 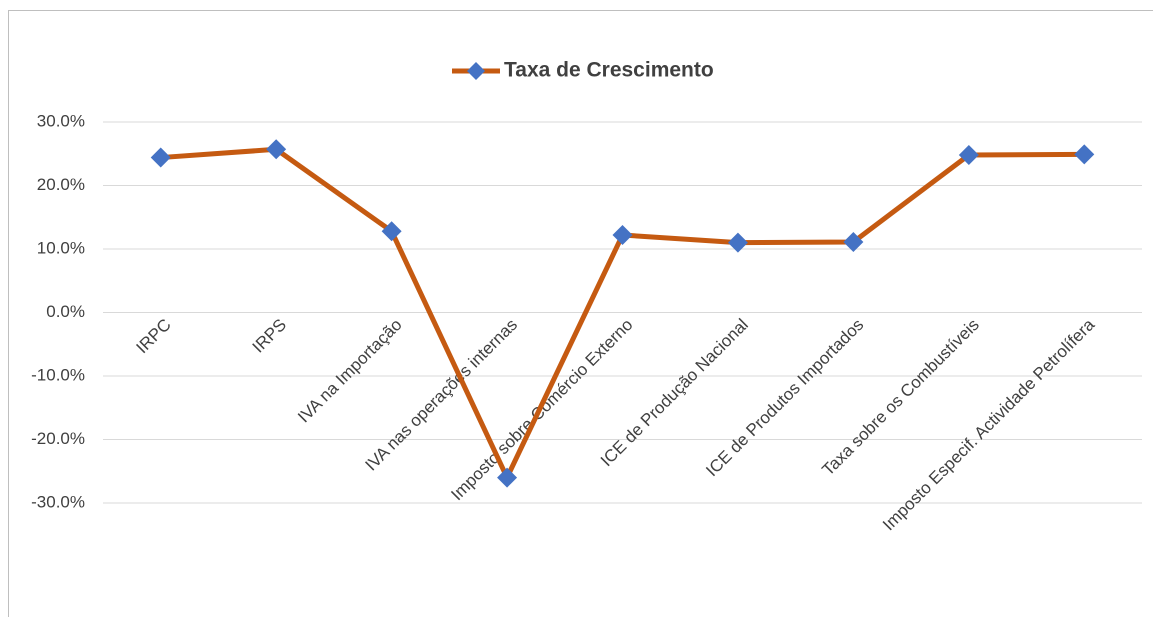 What do you see at coordinates (58, 438) in the screenshot?
I see `y-tick-label: -20.0%` at bounding box center [58, 438].